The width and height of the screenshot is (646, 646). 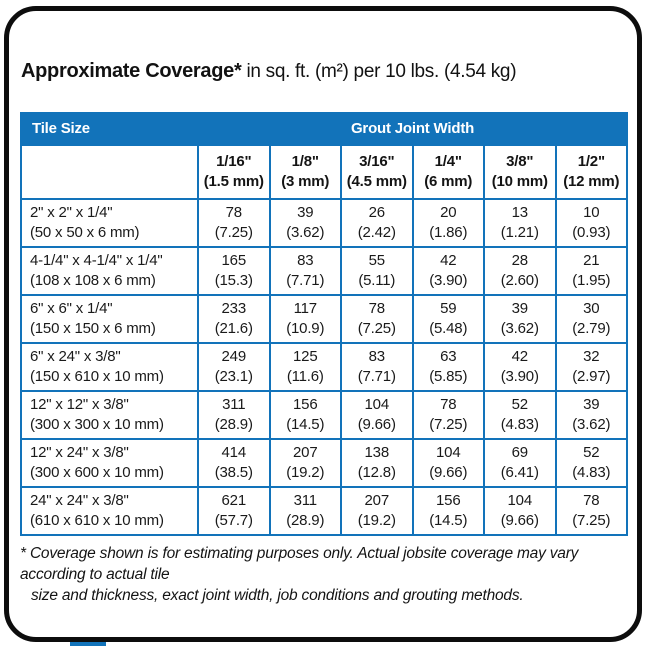 What do you see at coordinates (591, 223) in the screenshot?
I see `coverage-cell: 10 (0.93)` at bounding box center [591, 223].